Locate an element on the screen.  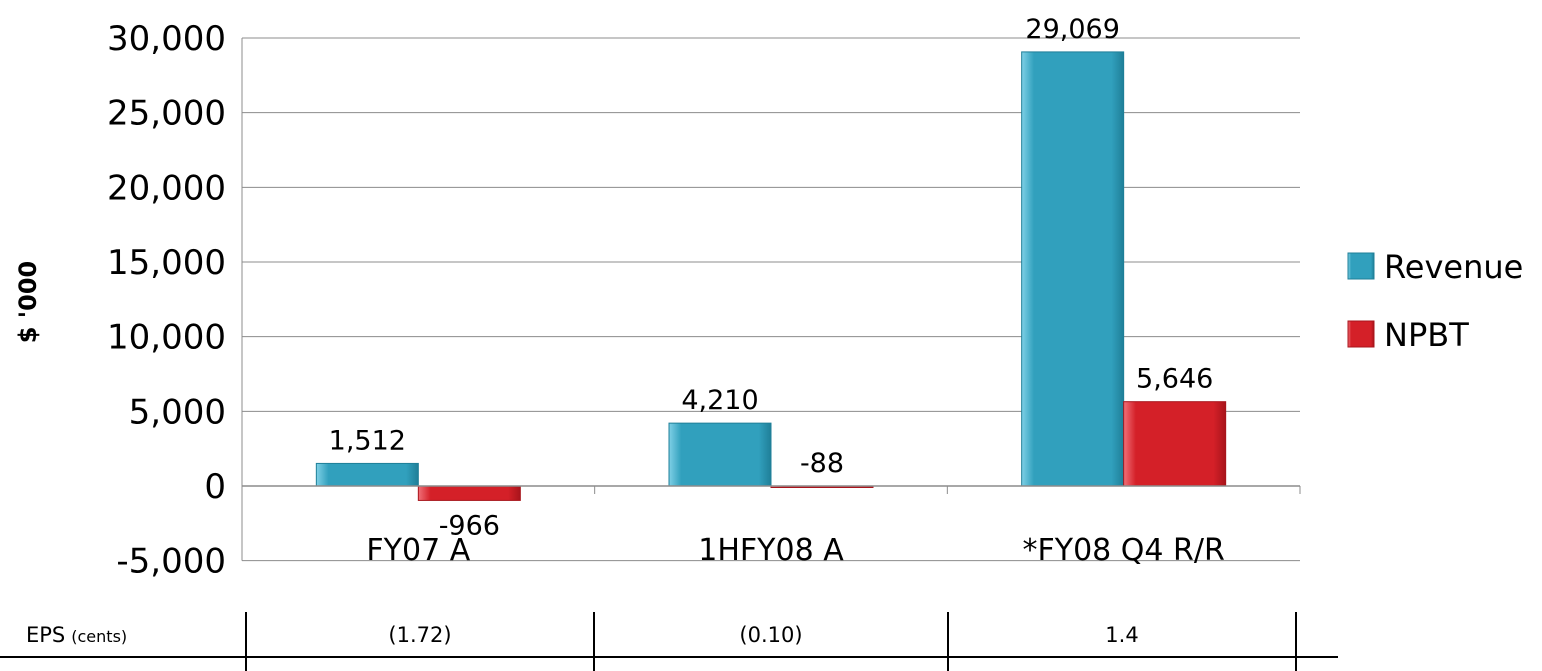
legend: Revenue NPBT is located at coordinates (1435, 301).